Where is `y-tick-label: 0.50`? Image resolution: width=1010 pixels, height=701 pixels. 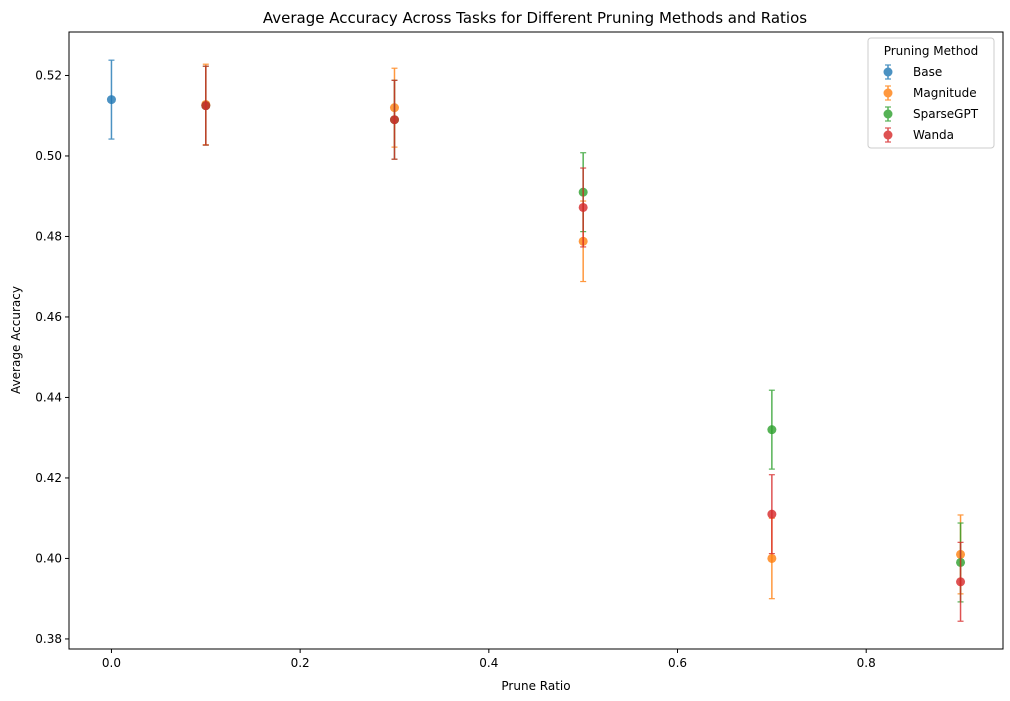
y-tick-label: 0.50 is located at coordinates (48, 156).